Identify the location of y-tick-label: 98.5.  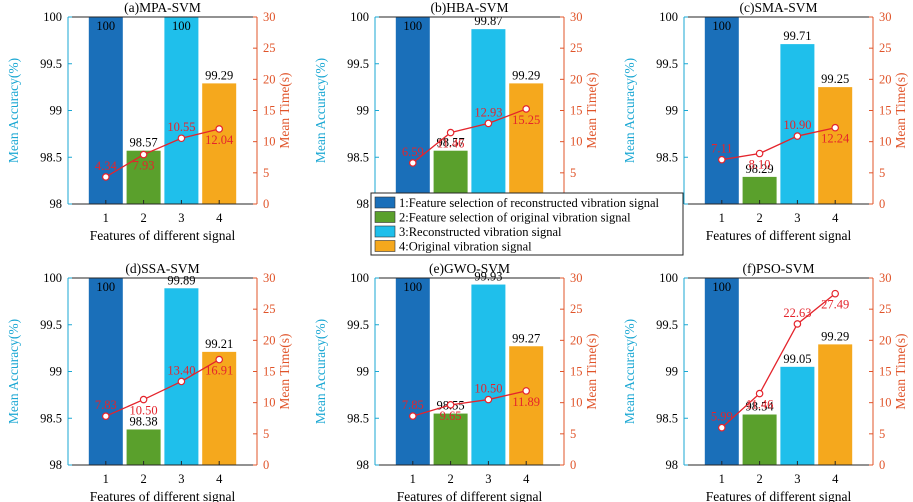
(358, 418).